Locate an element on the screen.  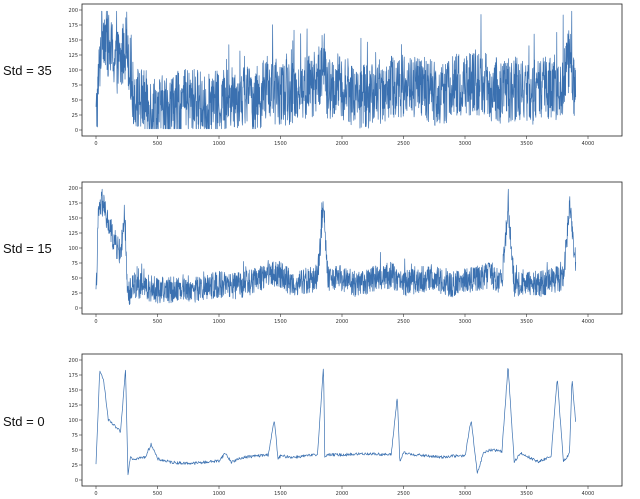
row-label: Std = 0 is located at coordinates (24, 421).